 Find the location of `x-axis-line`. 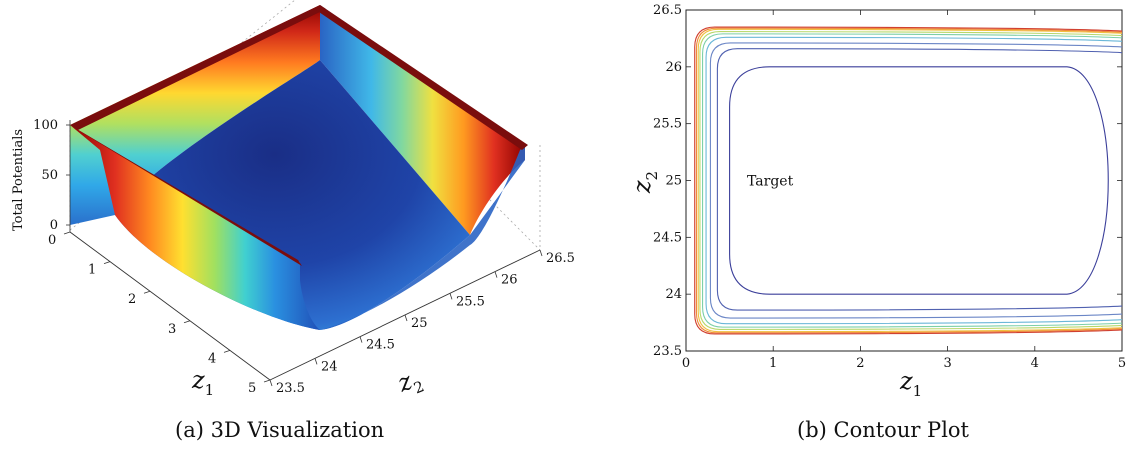

x-axis-line is located at coordinates (170, 306).